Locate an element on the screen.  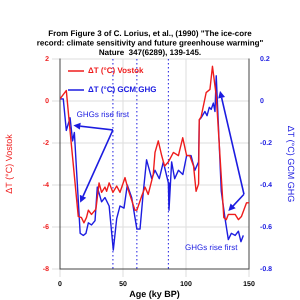
chart-title: From Figure 3 of C. Lorius, et al., (1990) "The ice-core record: climate sensitivity and future greenhouse warming" Nature 347(6289), 139-145. is located at coordinates (150, 43).